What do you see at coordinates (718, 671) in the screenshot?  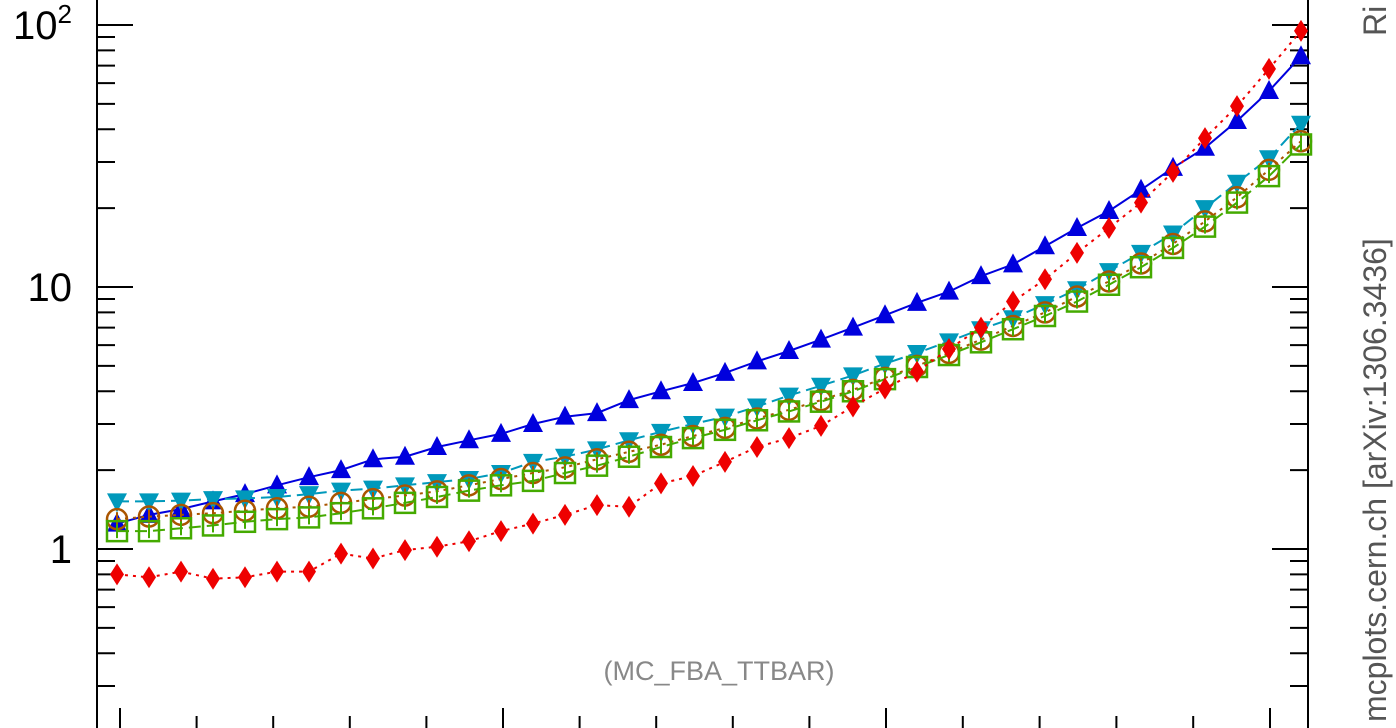 I see `analysis-tag: (MC_FBA_TTBAR)` at bounding box center [718, 671].